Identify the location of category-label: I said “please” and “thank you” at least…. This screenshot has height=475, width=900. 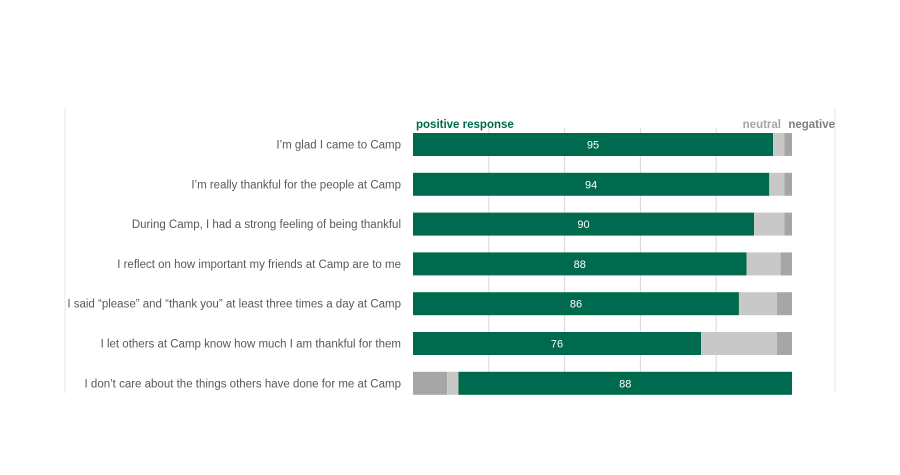
(234, 305).